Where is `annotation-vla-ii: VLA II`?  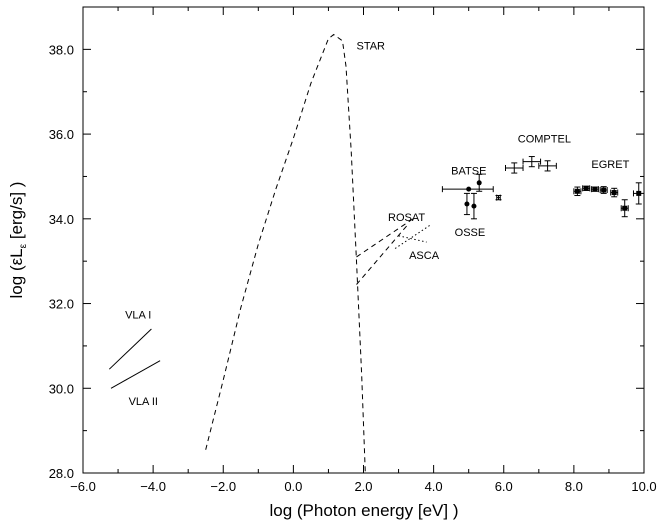 annotation-vla-ii: VLA II is located at coordinates (143, 402).